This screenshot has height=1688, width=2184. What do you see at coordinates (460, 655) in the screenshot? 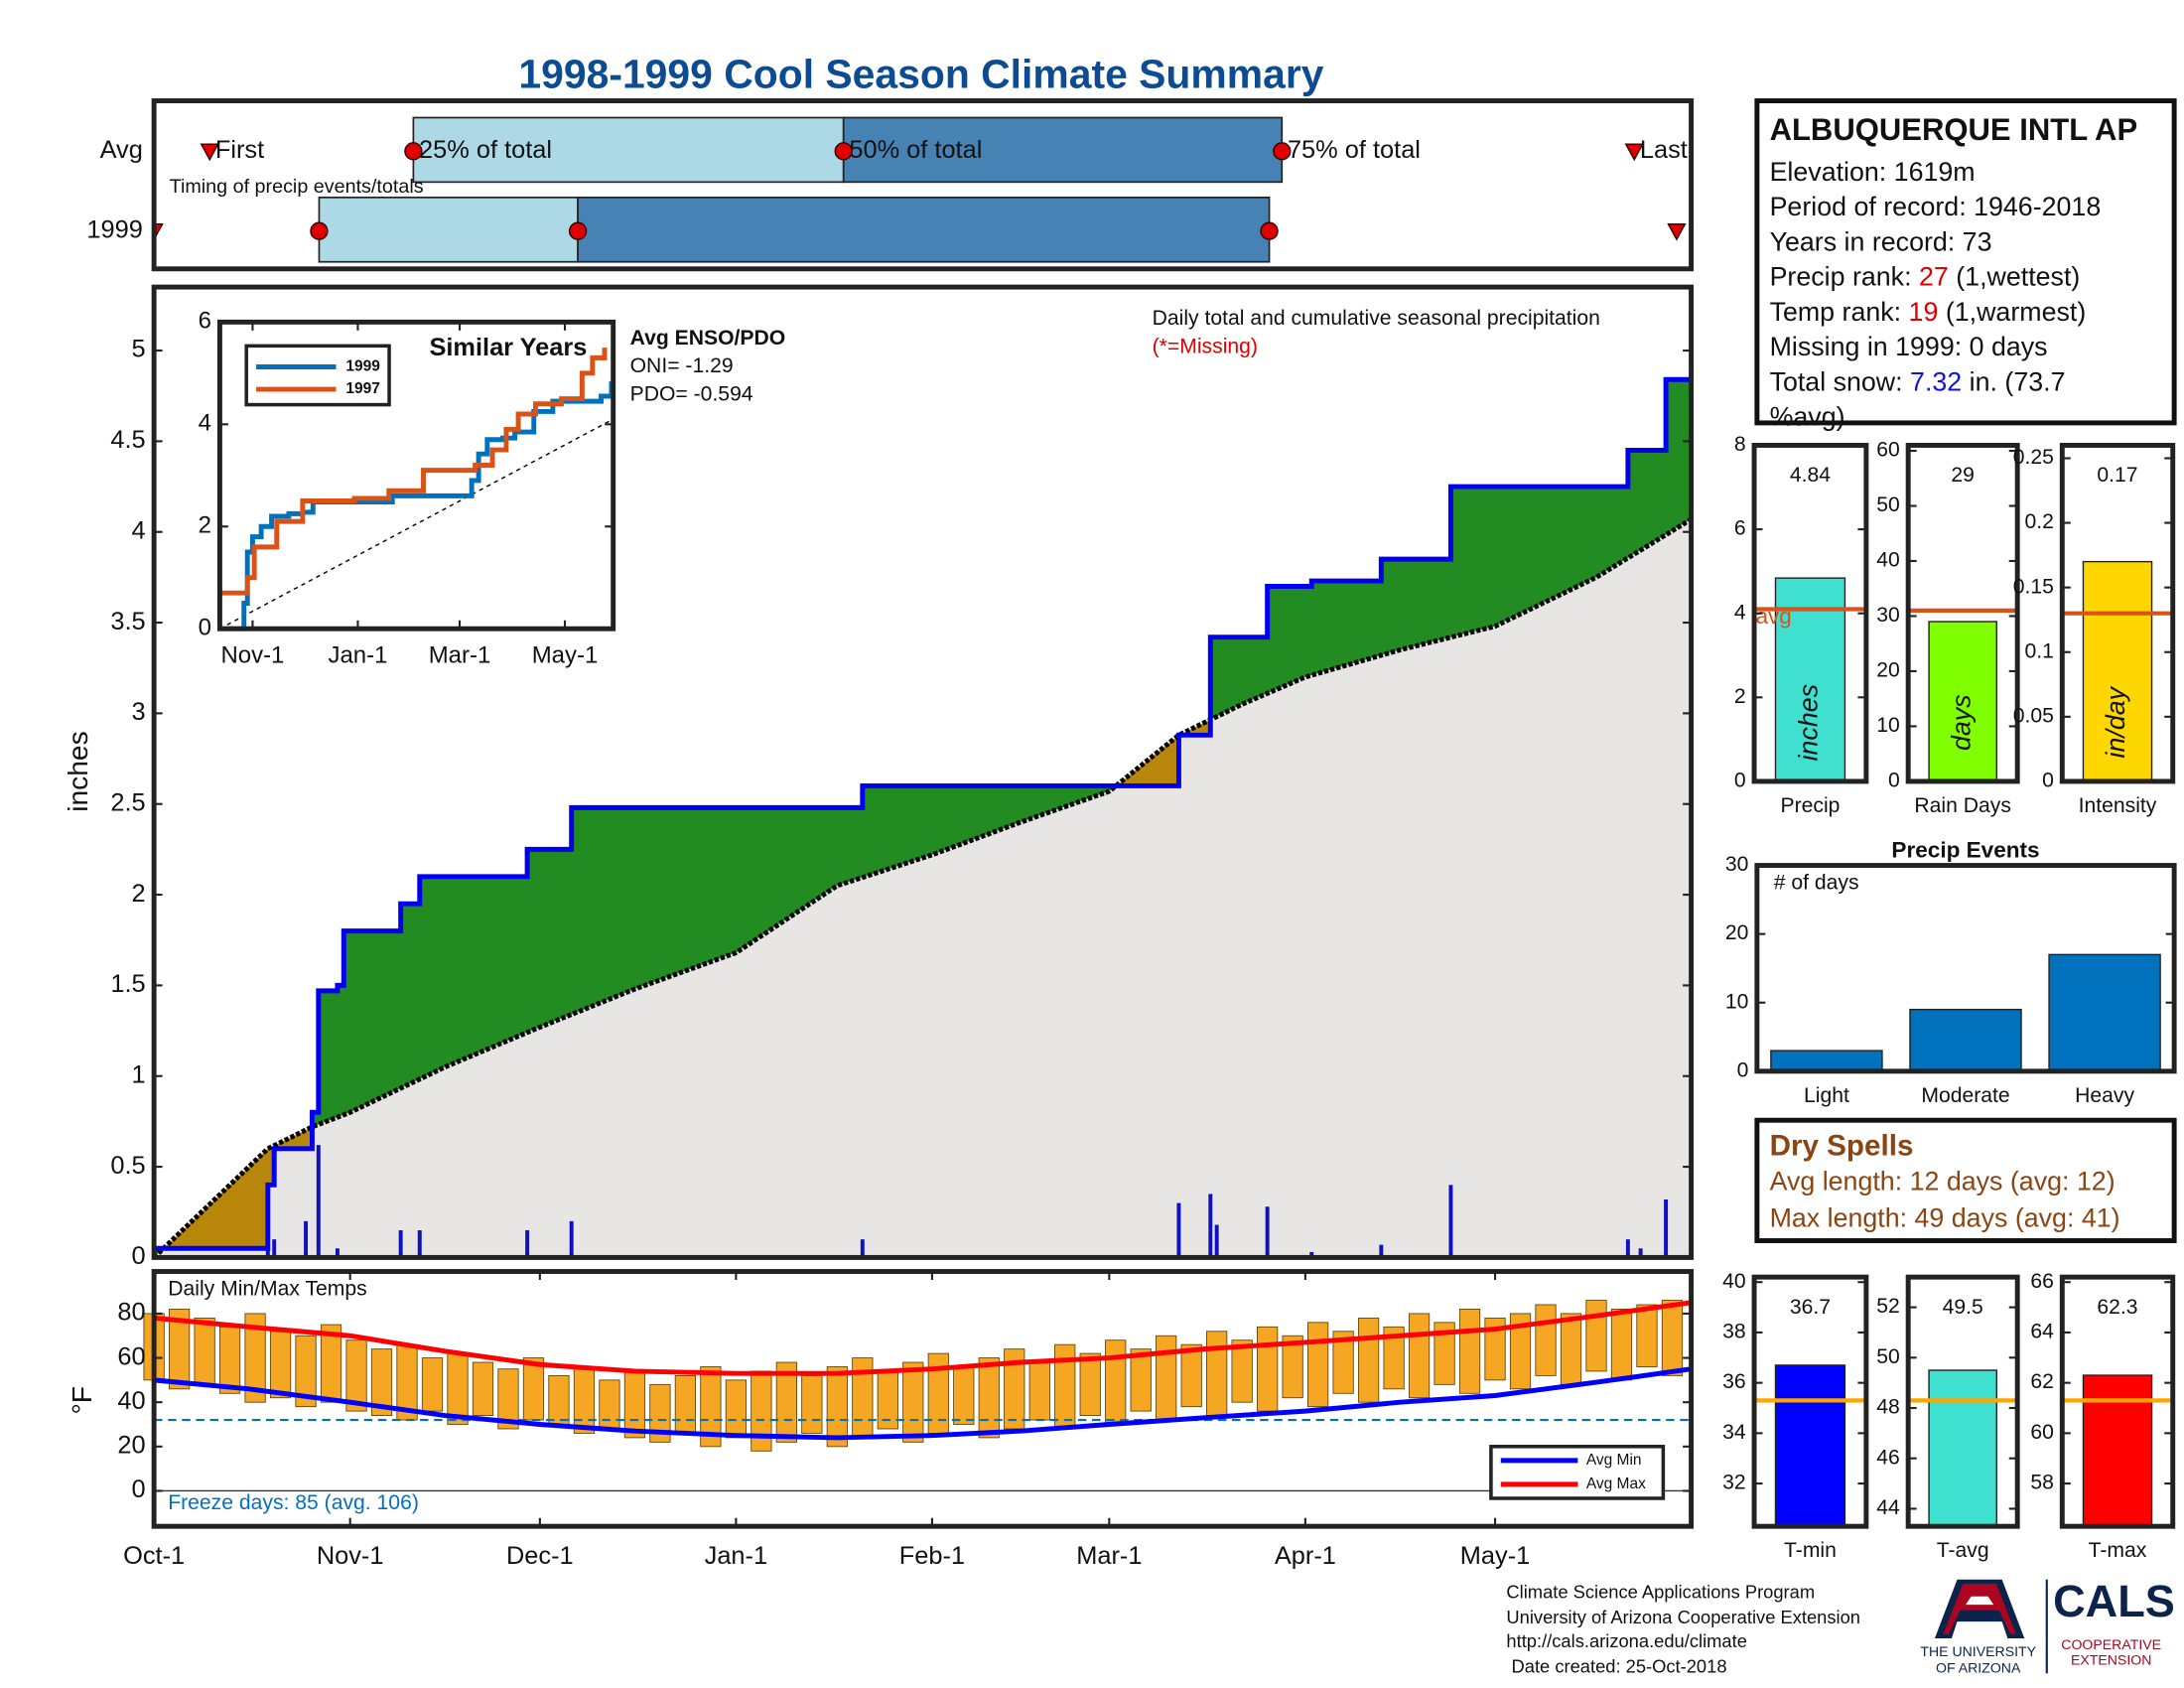
I see `x-tick-label: Mar-1` at bounding box center [460, 655].